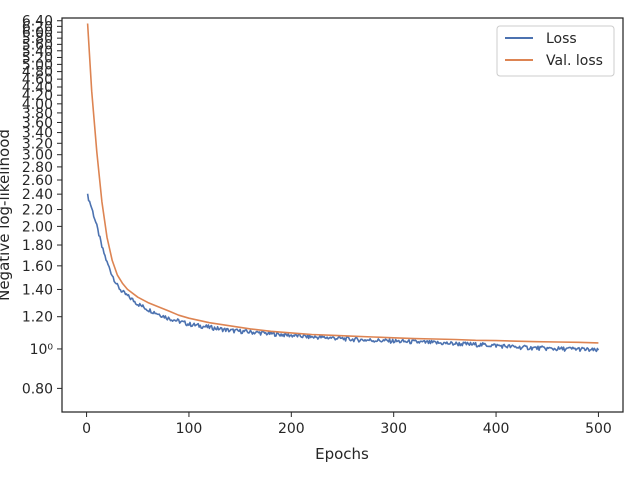  What do you see at coordinates (37, 80) in the screenshot?
I see `y-tick-label: 4.60` at bounding box center [37, 80].